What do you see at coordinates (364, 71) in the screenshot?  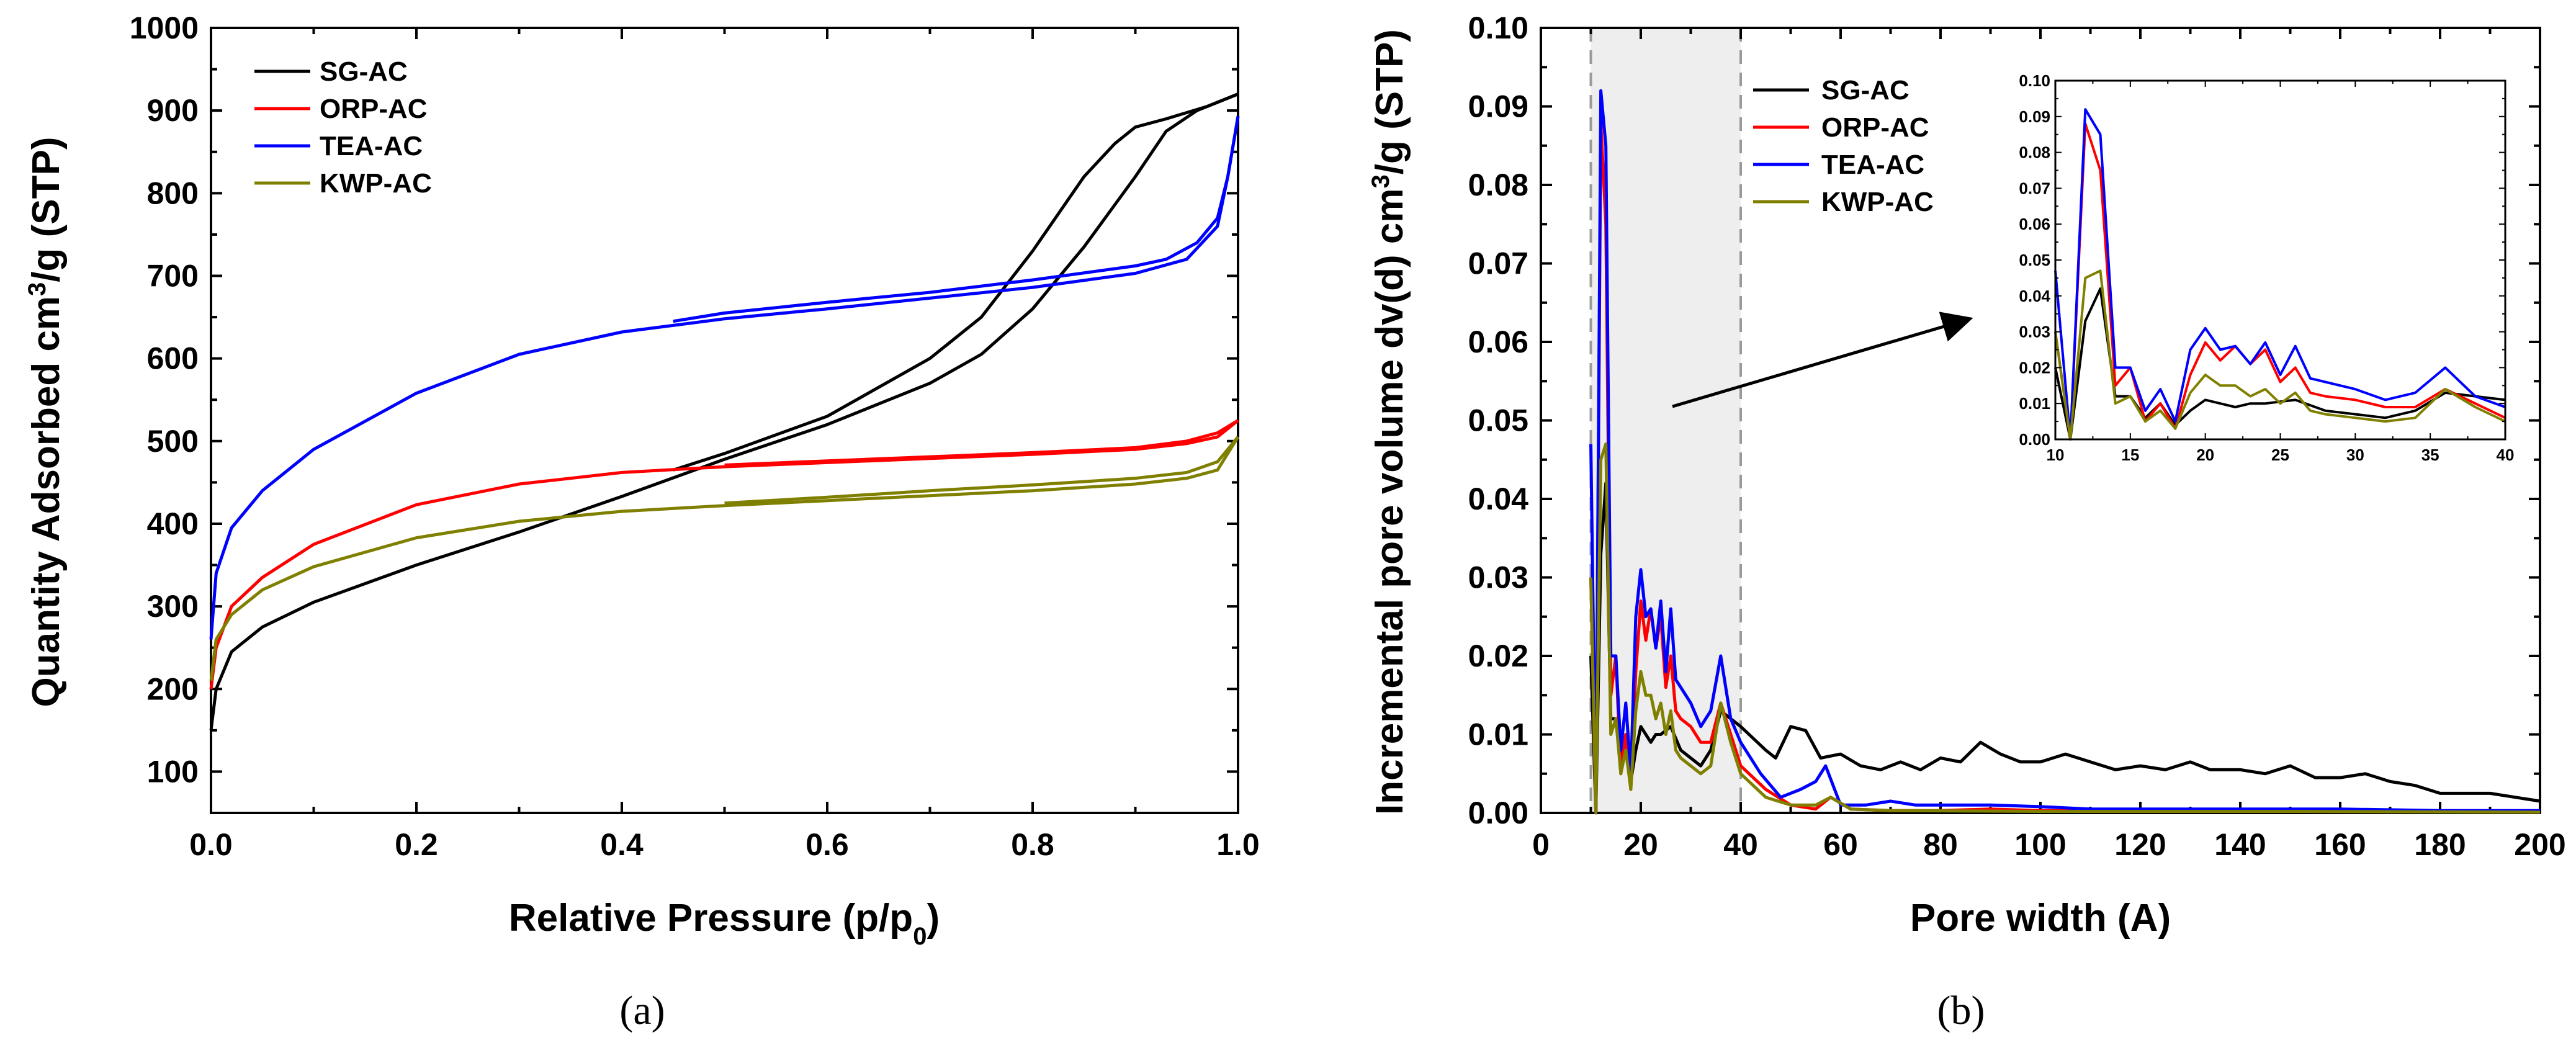 I see `legend-a-sg-label: SG-AC` at bounding box center [364, 71].